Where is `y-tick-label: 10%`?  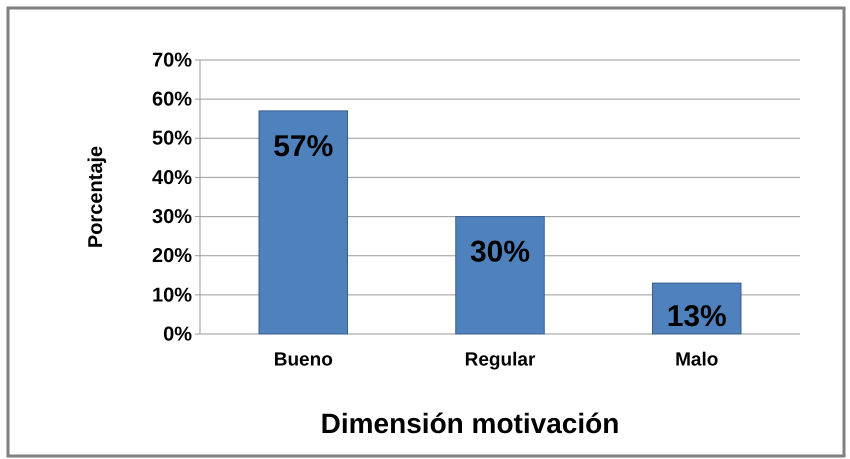 y-tick-label: 10% is located at coordinates (172, 295).